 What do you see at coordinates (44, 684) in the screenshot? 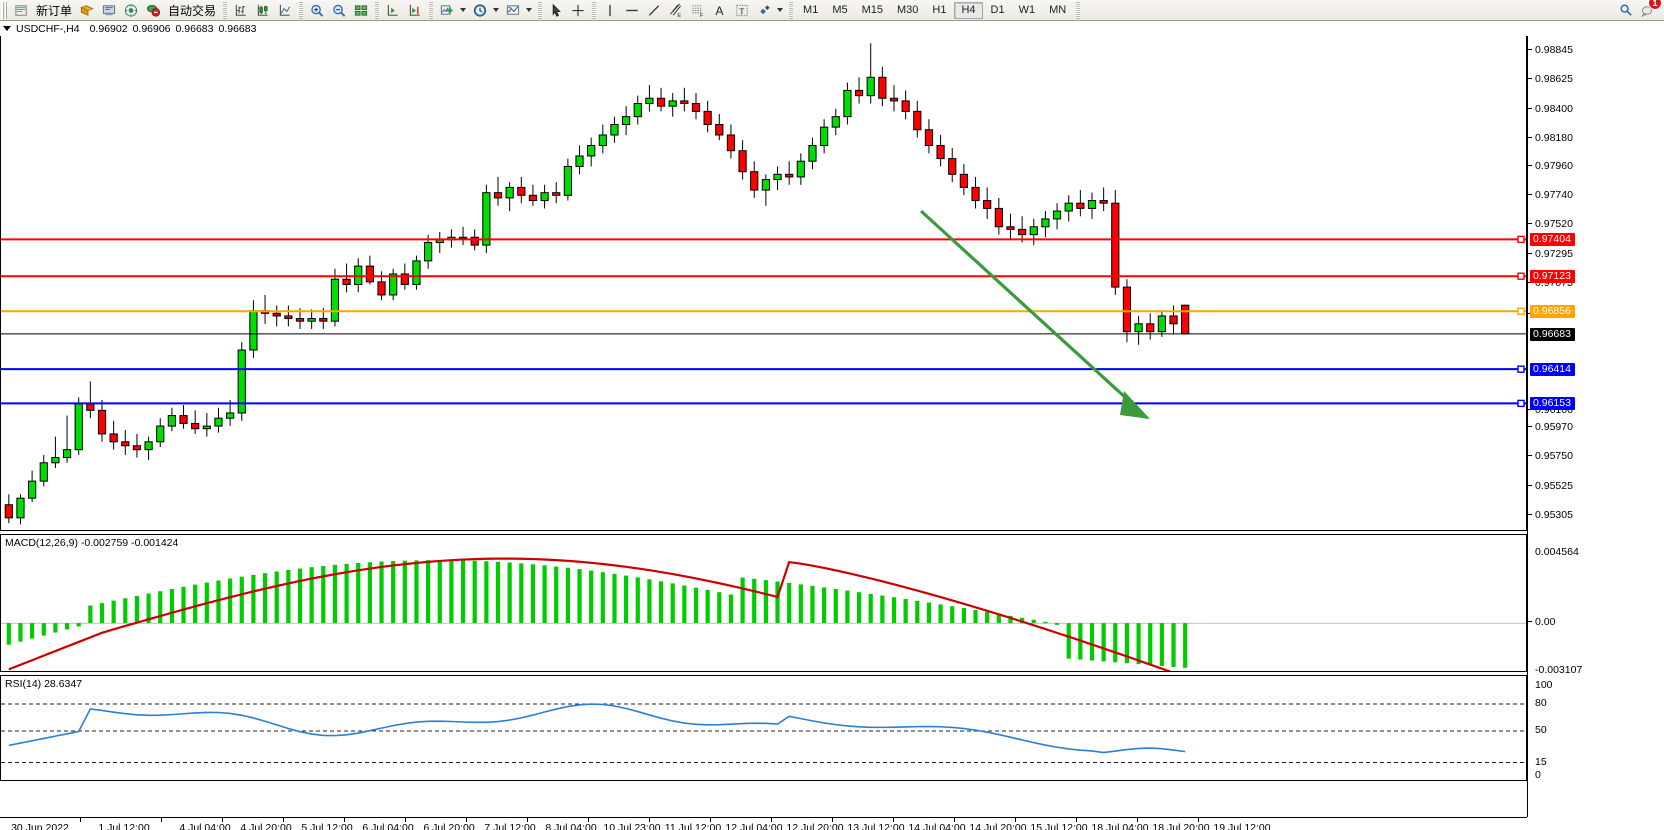
I see `rsi-label: RSI(14) 28.6347` at bounding box center [44, 684].